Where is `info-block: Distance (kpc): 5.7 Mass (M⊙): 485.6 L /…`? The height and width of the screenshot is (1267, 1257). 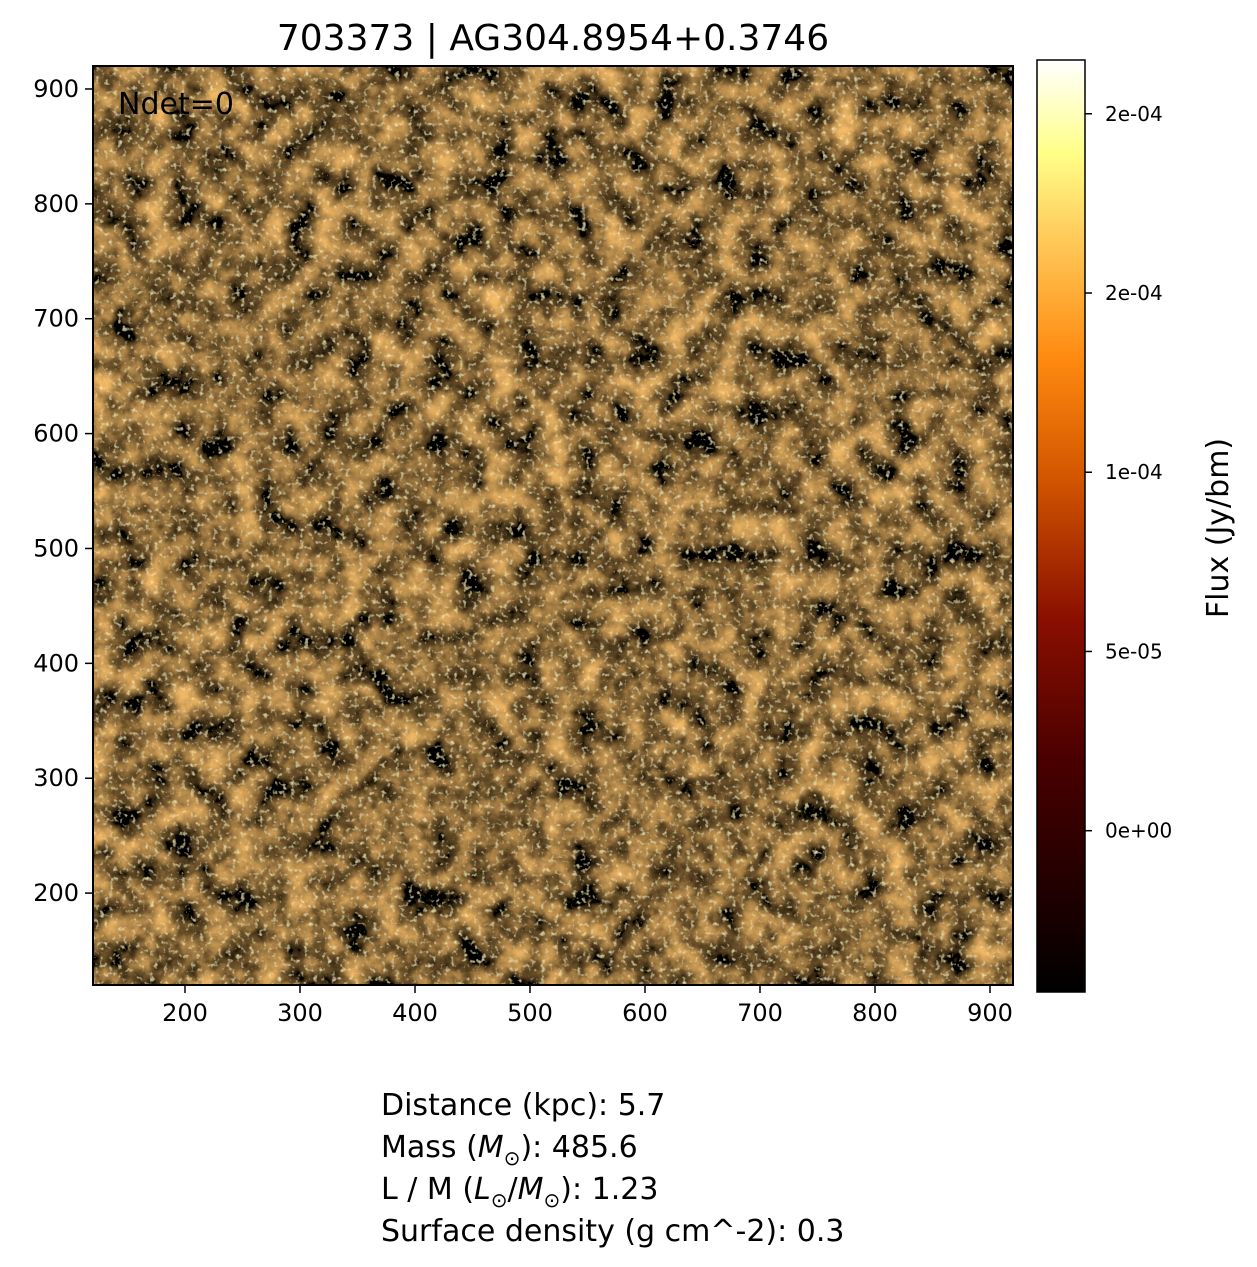 info-block: Distance (kpc): 5.7 Mass (M⊙): 485.6 L /… is located at coordinates (612, 1168).